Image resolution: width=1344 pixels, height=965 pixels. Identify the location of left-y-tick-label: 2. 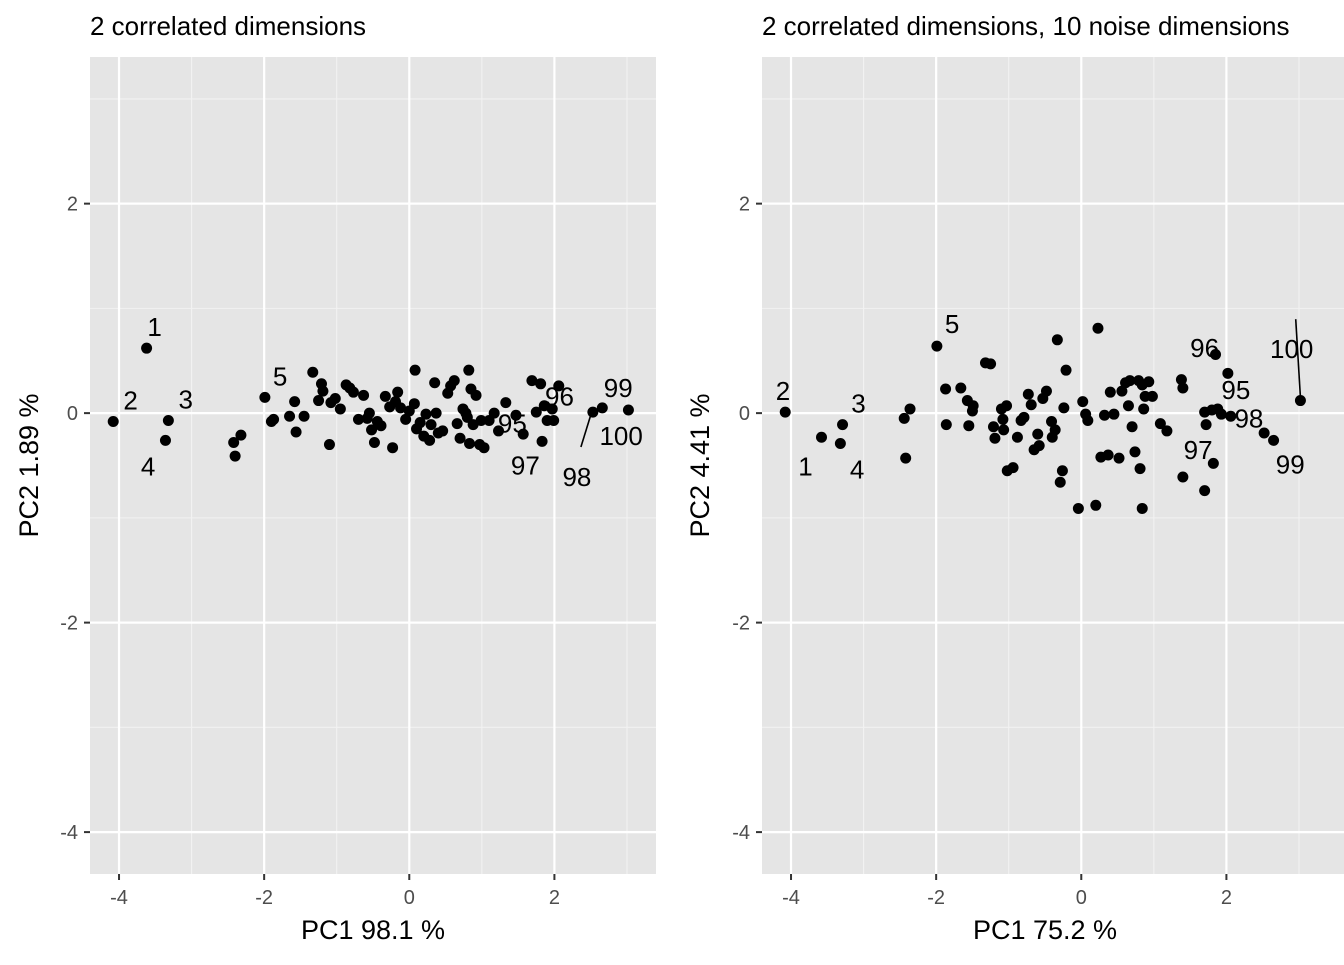
(72, 205).